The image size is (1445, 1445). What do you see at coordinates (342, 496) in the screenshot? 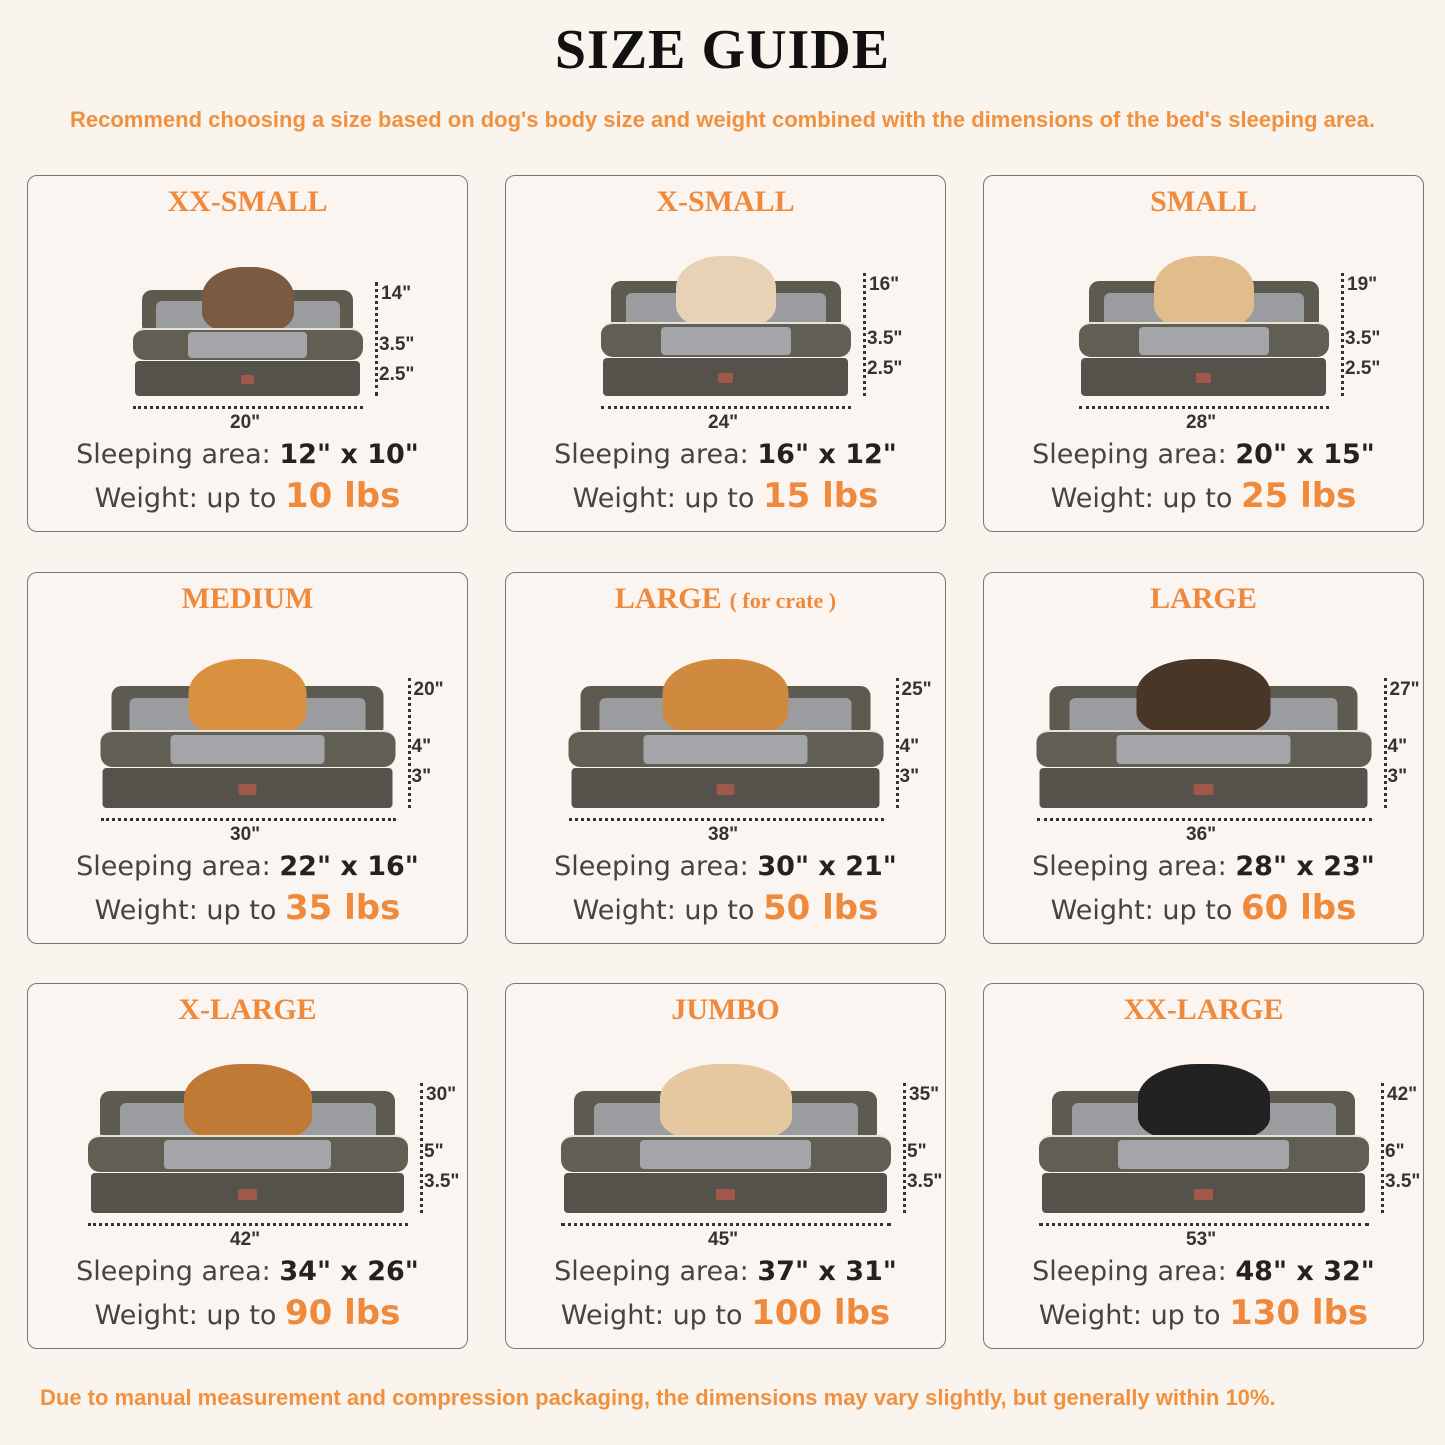
I see `weight-value: 10 lbs` at bounding box center [342, 496].